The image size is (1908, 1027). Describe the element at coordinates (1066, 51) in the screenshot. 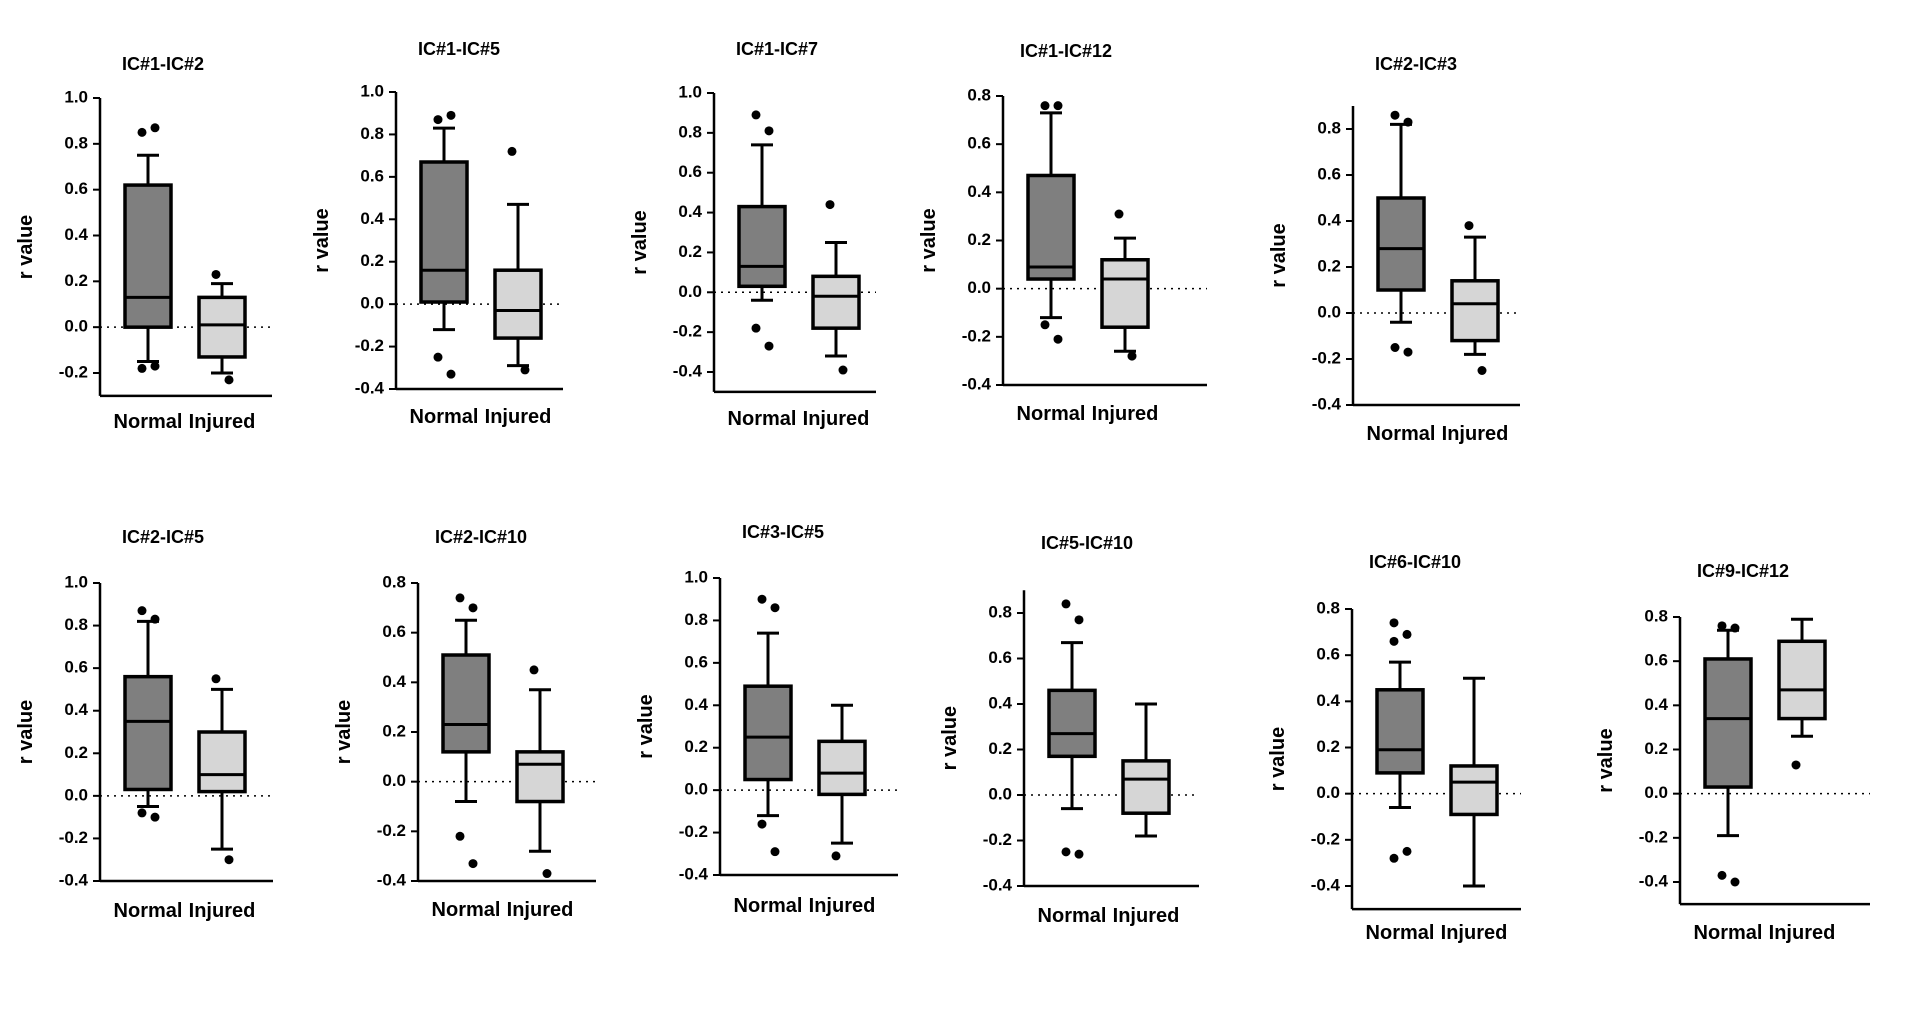

I see `panel-title: IC#1-IC#12` at that location.